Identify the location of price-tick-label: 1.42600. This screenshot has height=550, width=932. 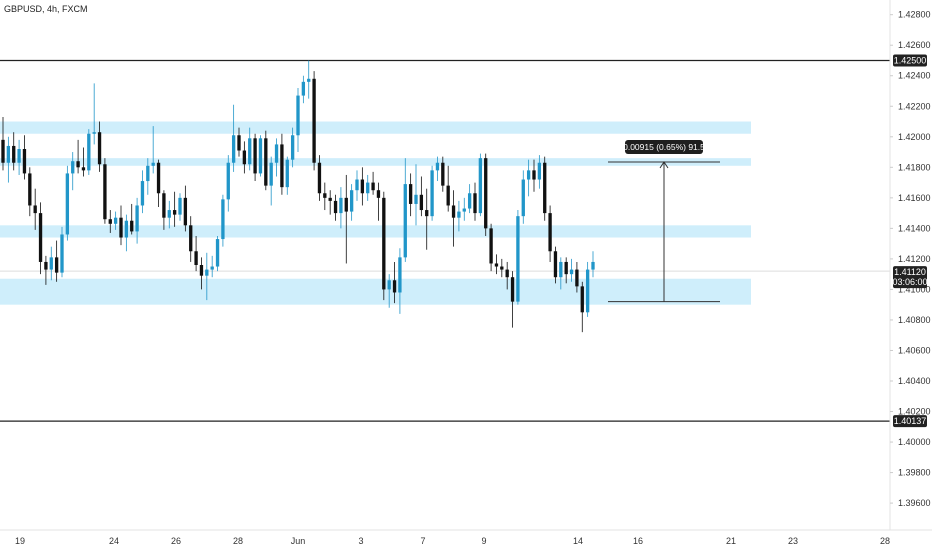
(914, 45).